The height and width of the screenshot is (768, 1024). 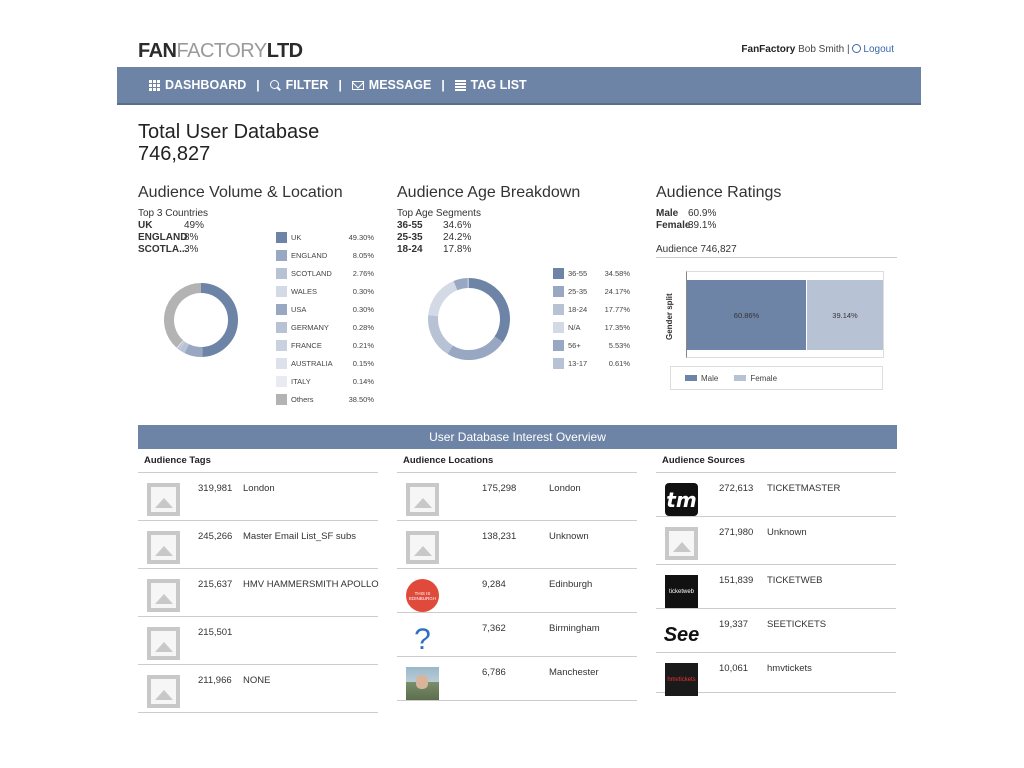 What do you see at coordinates (171, 238) in the screenshot?
I see `volume-top-countries: UK 49% ENGLAND8% SCOTLA...3%` at bounding box center [171, 238].